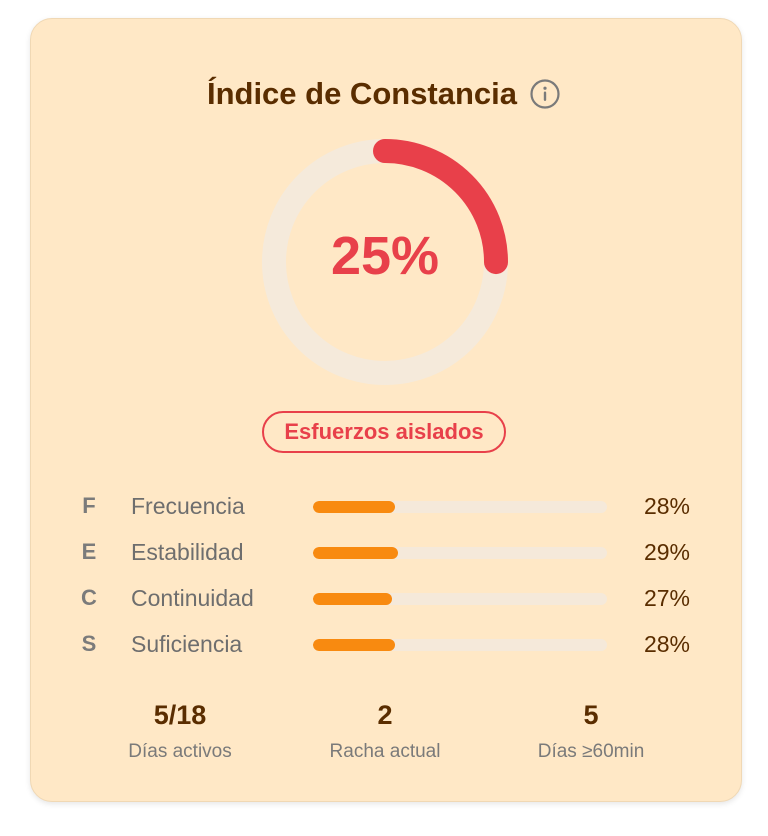 This screenshot has height=836, width=768. Describe the element at coordinates (384, 432) in the screenshot. I see `status-badge: Esfuerzos aislados` at that location.